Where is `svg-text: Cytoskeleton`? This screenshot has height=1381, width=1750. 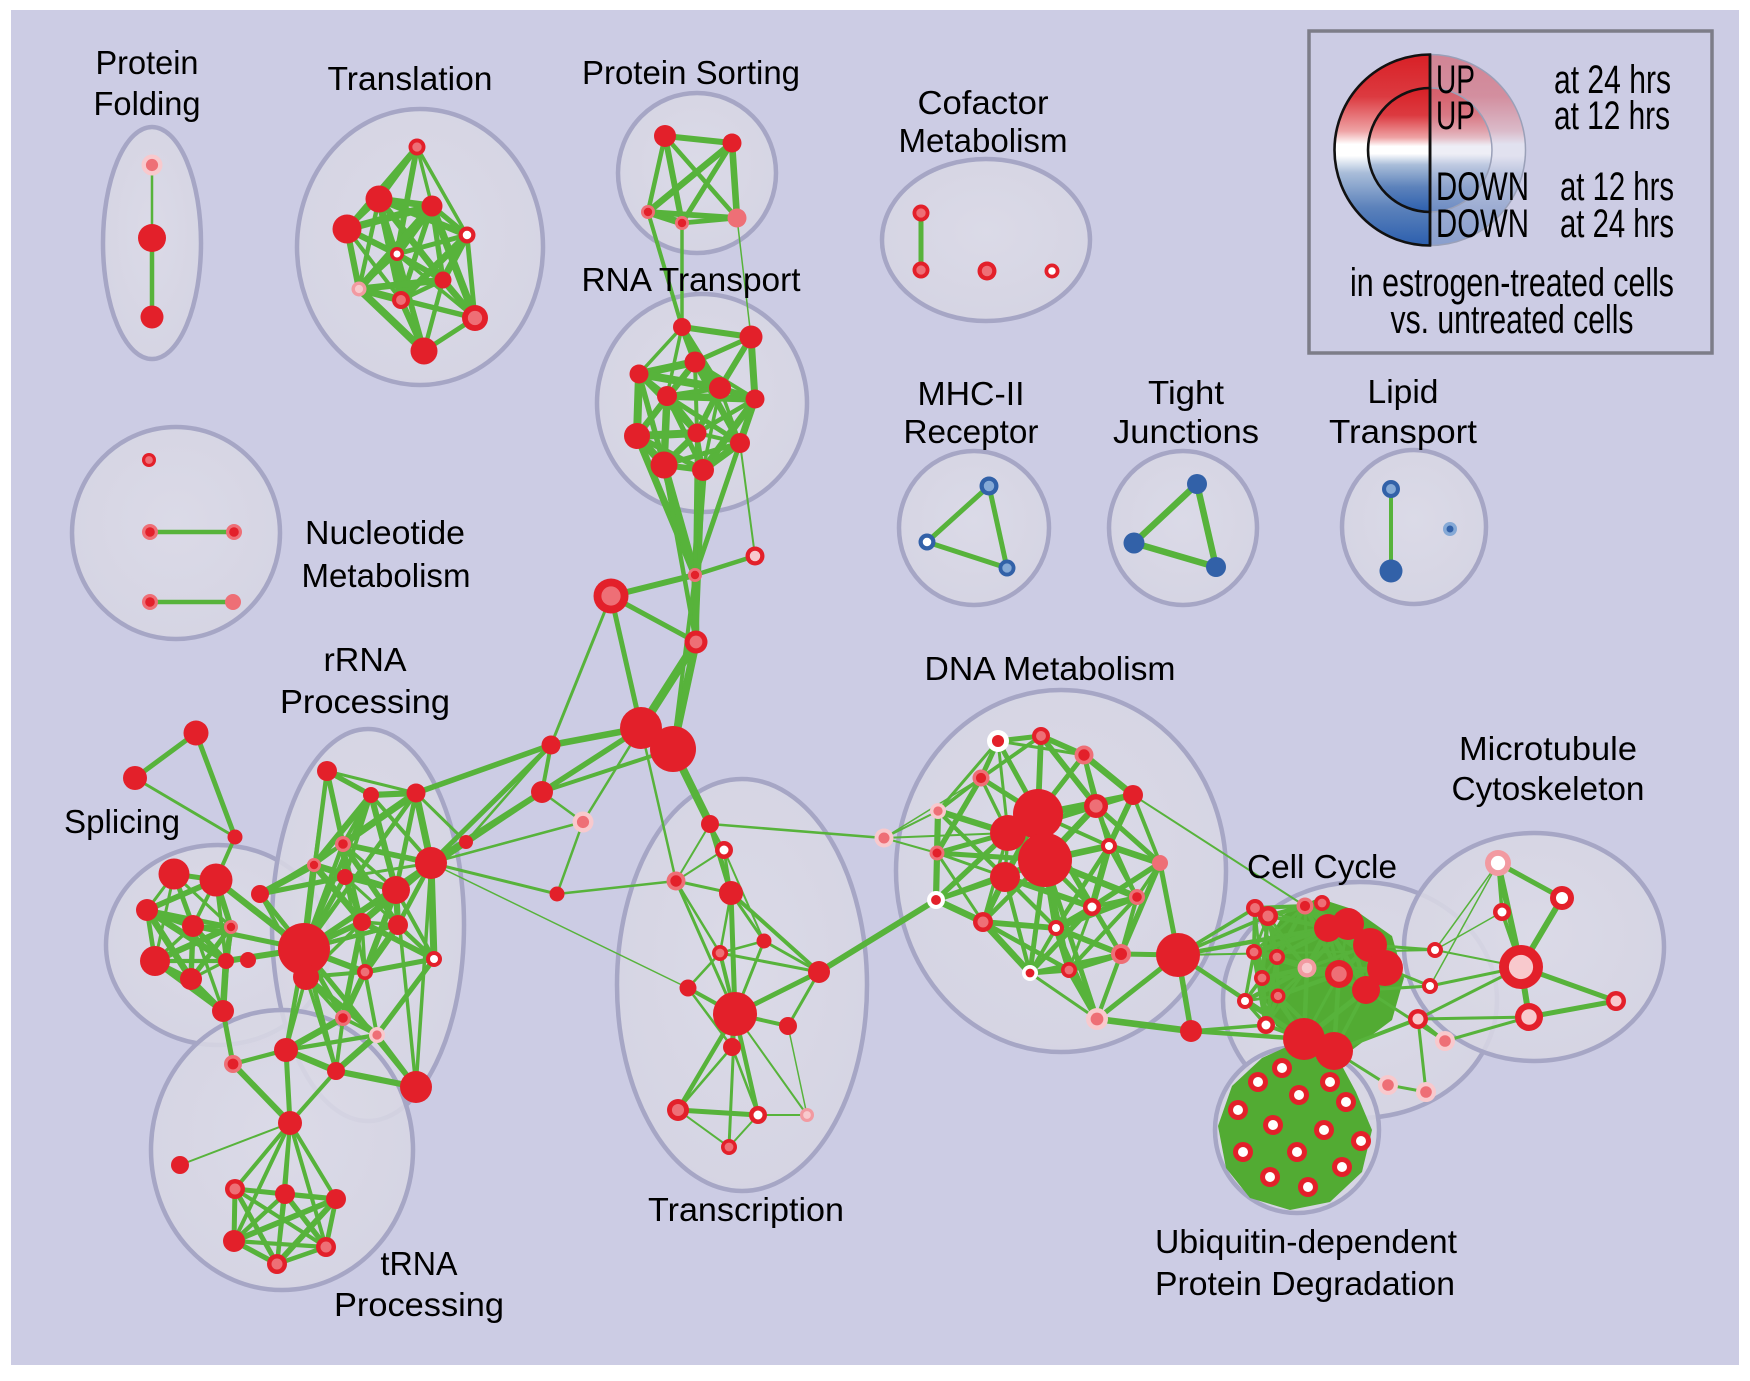 svg-text: Cytoskeleton is located at coordinates (1548, 789).